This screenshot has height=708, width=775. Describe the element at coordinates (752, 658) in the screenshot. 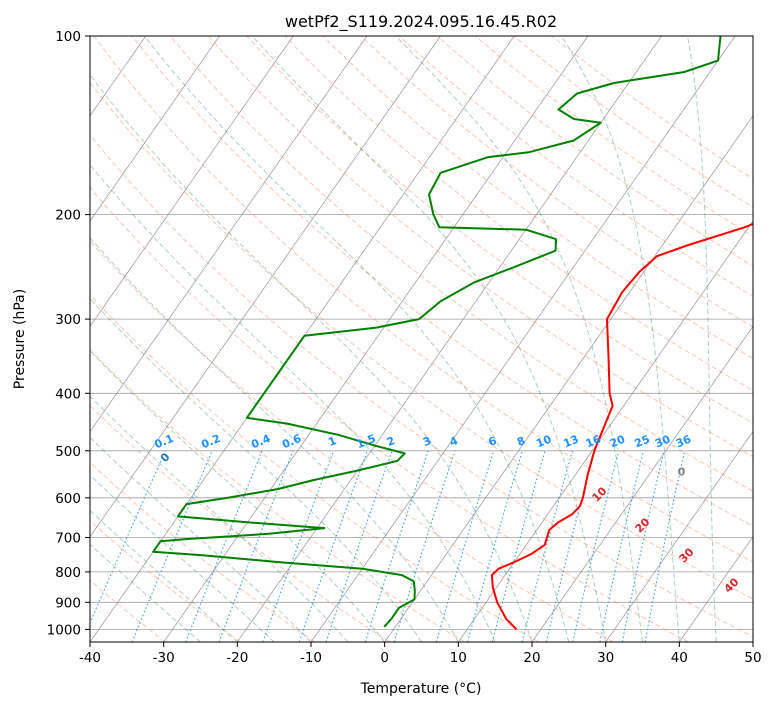

I see `x-tick-label: 50` at that location.